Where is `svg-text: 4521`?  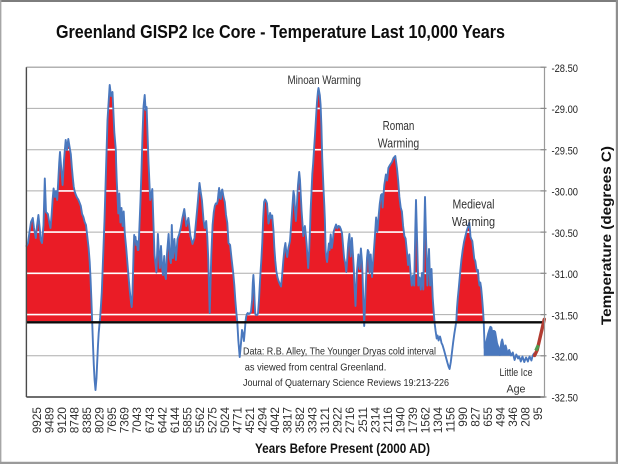 svg-text: 4521 is located at coordinates (250, 420).